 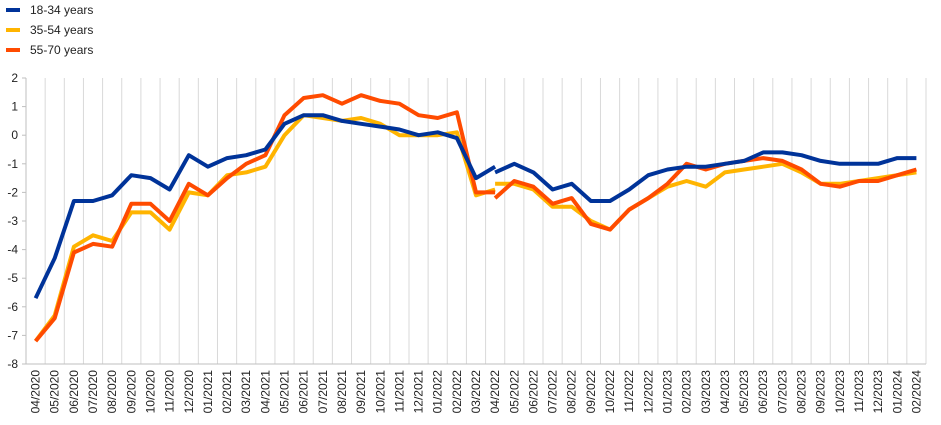 I want to click on x-tick-label: 04/2023, so click(x=725, y=392).